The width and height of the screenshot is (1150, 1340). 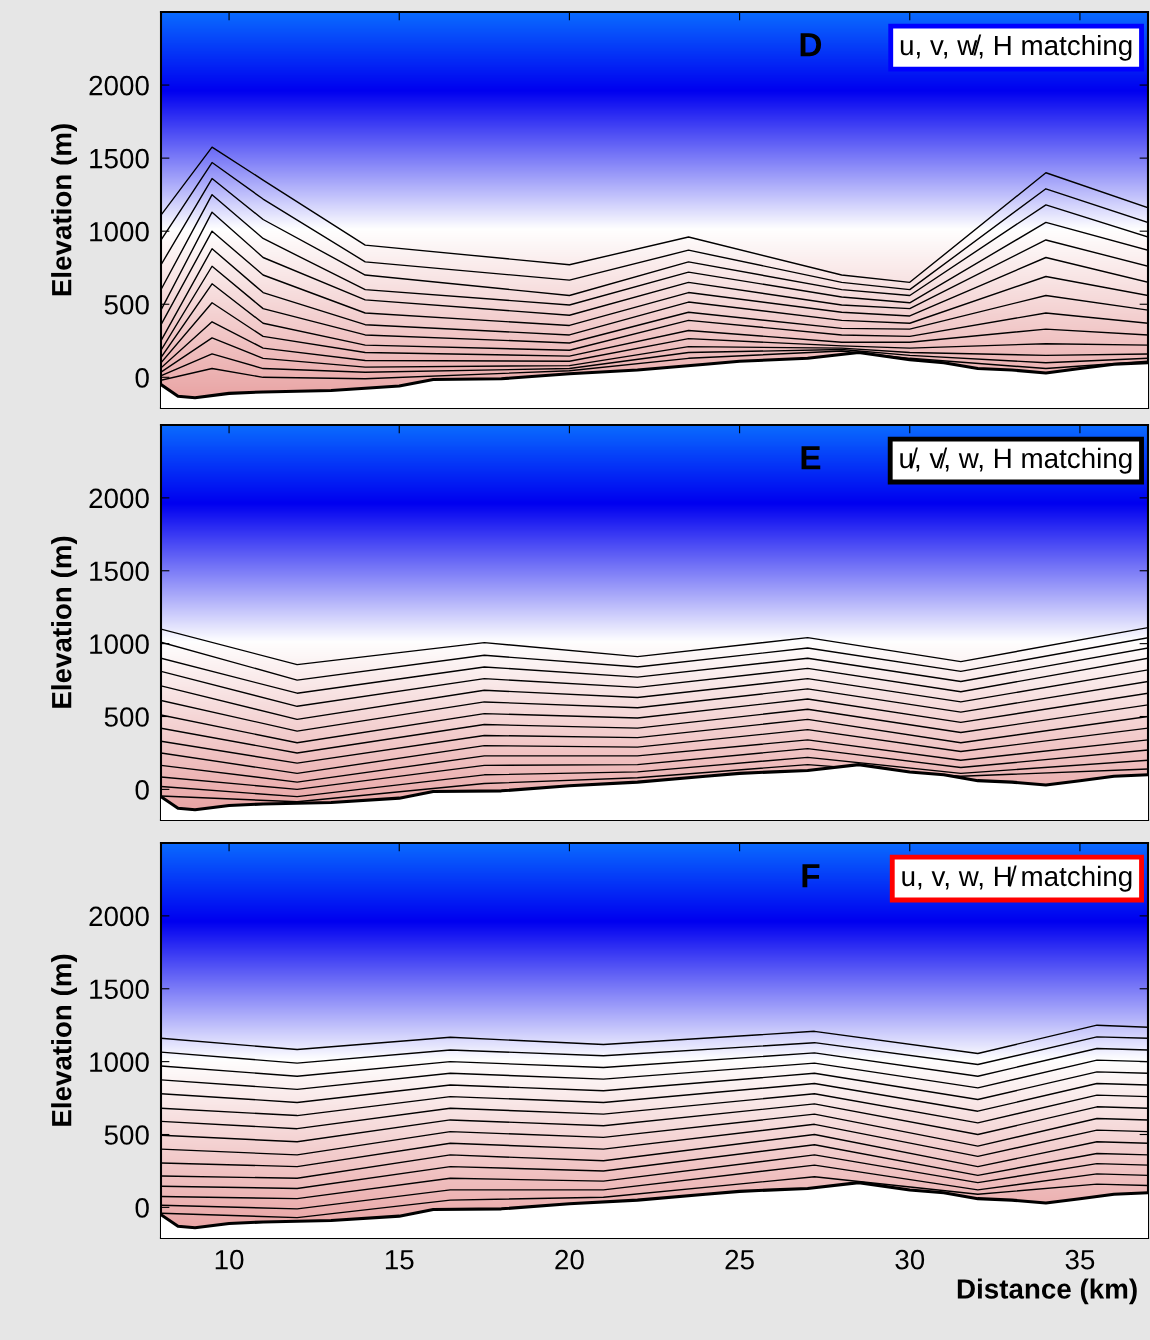 What do you see at coordinates (1016, 47) in the screenshot?
I see `annotation: u, v, w̸, H matching` at bounding box center [1016, 47].